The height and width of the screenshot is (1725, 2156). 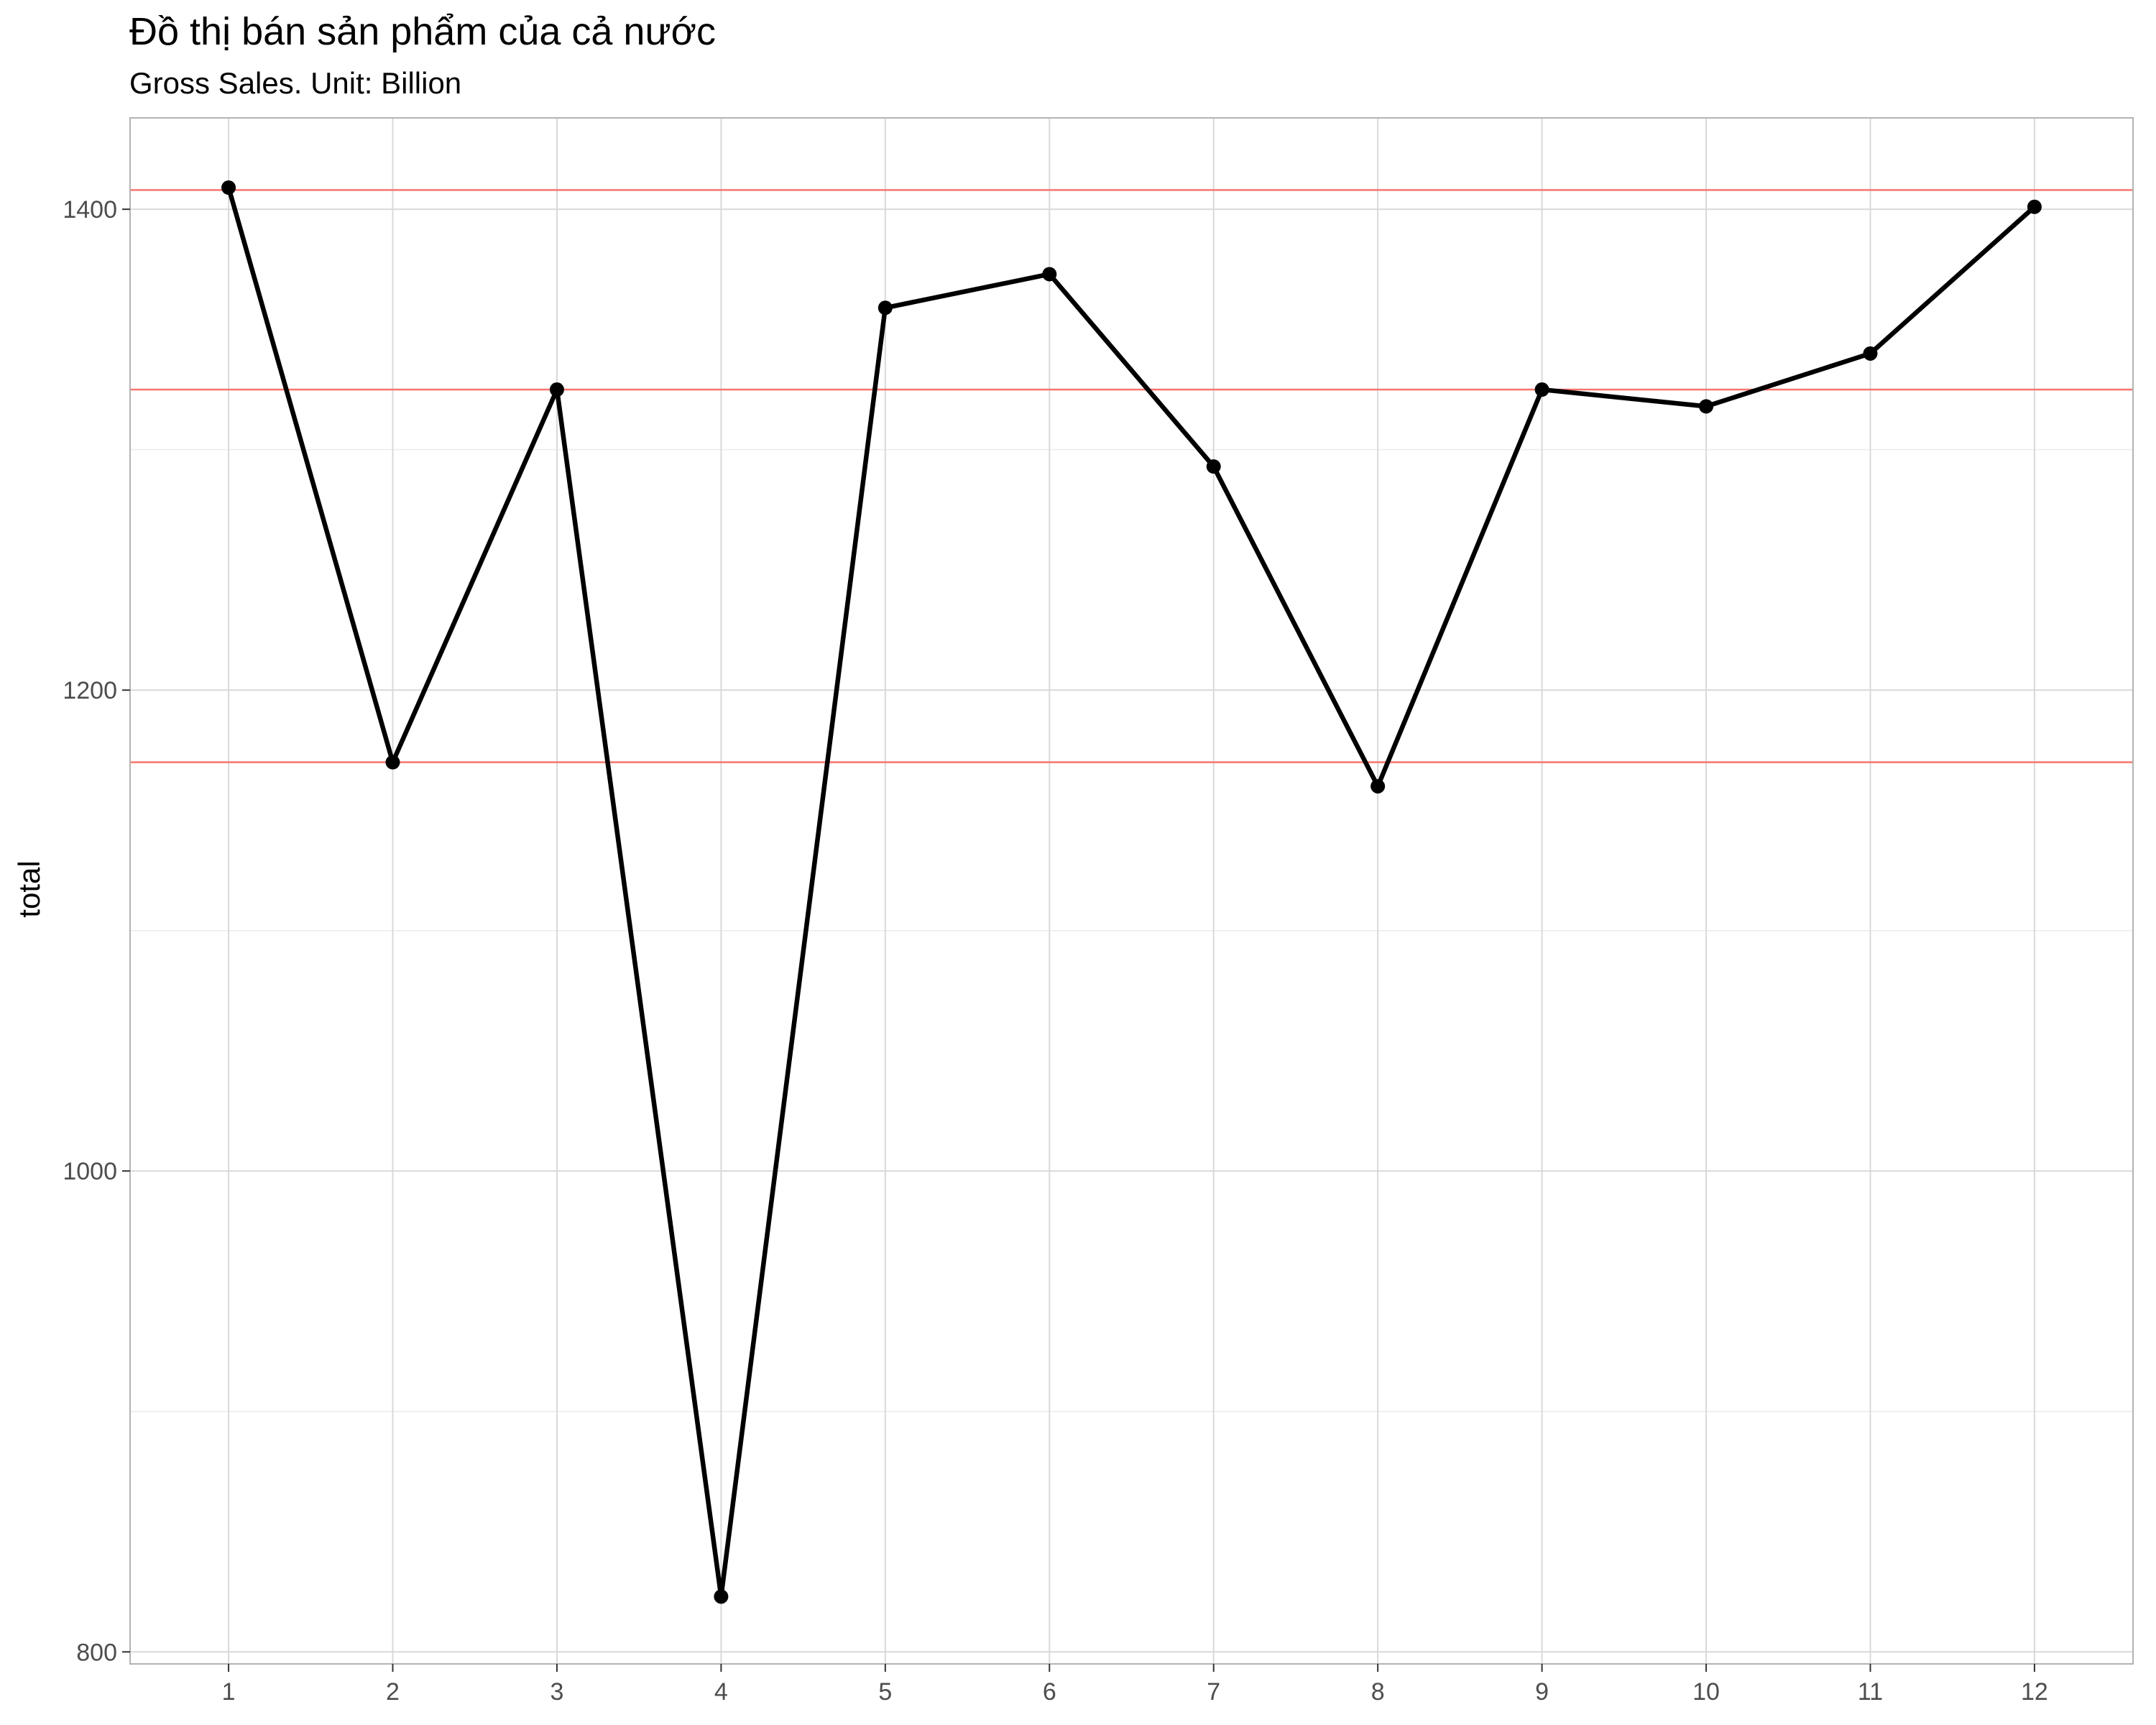 I want to click on y-tick-label: 1400, so click(x=90, y=210).